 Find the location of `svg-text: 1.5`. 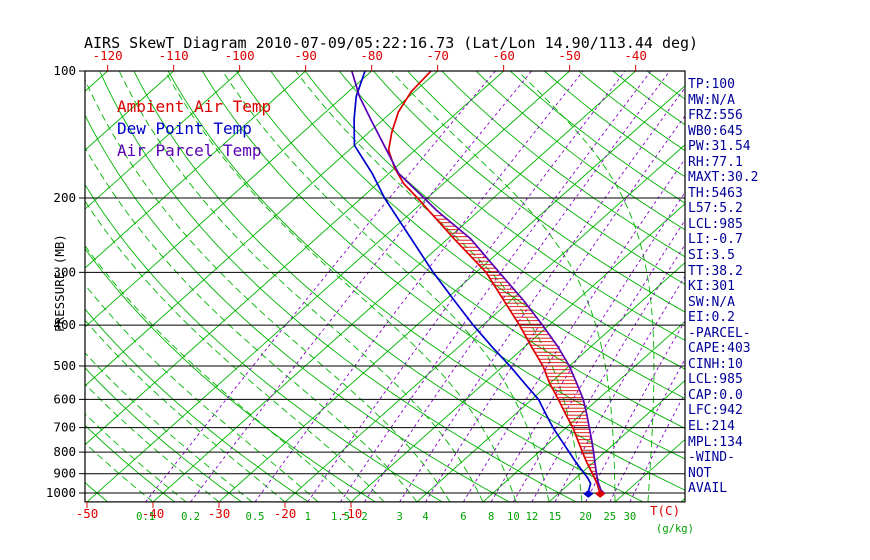

svg-text: 1.5 is located at coordinates (340, 517).